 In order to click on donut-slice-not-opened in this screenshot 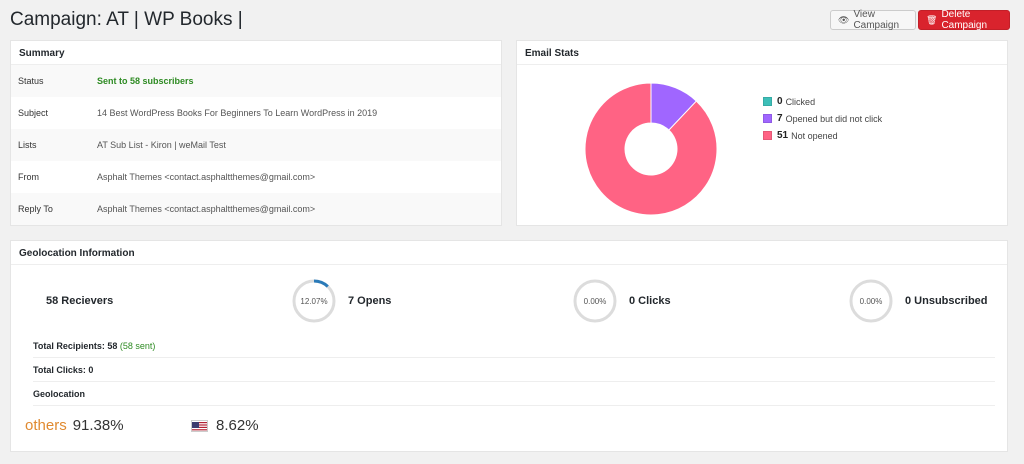, I will do `click(651, 149)`.